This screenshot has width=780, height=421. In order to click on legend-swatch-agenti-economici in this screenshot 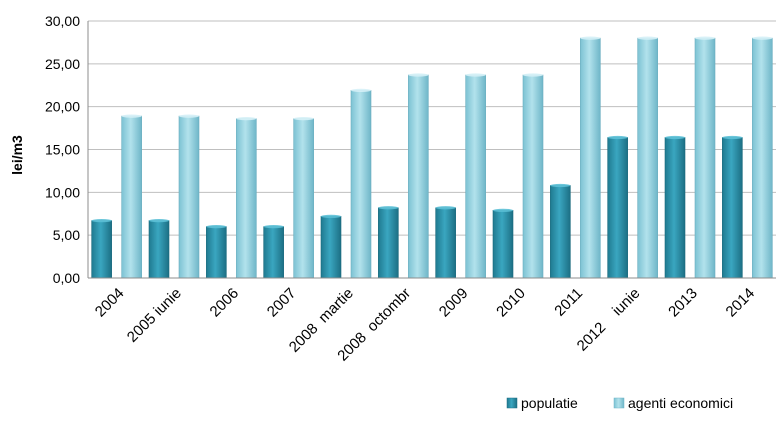, I will do `click(619, 403)`.